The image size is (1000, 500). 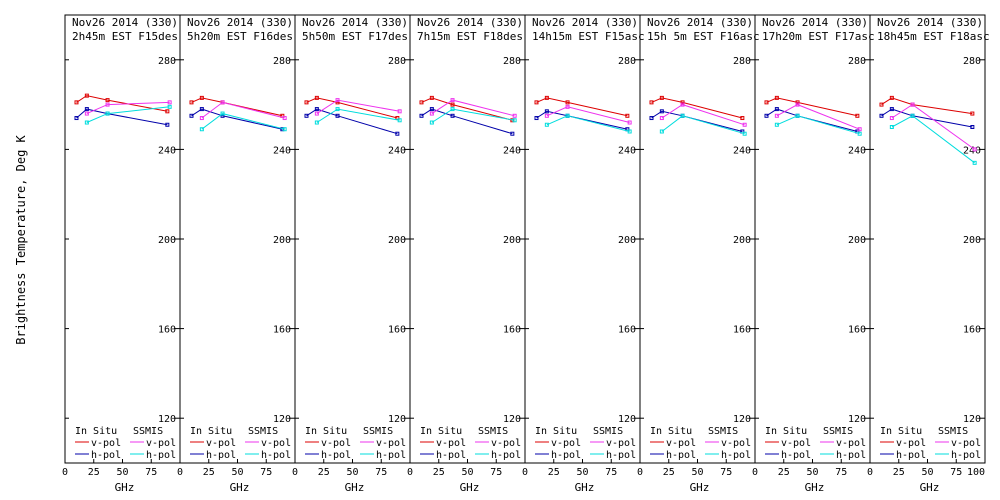 What do you see at coordinates (470, 36) in the screenshot?
I see `panel-title-time: 7h15m EST F18des` at bounding box center [470, 36].